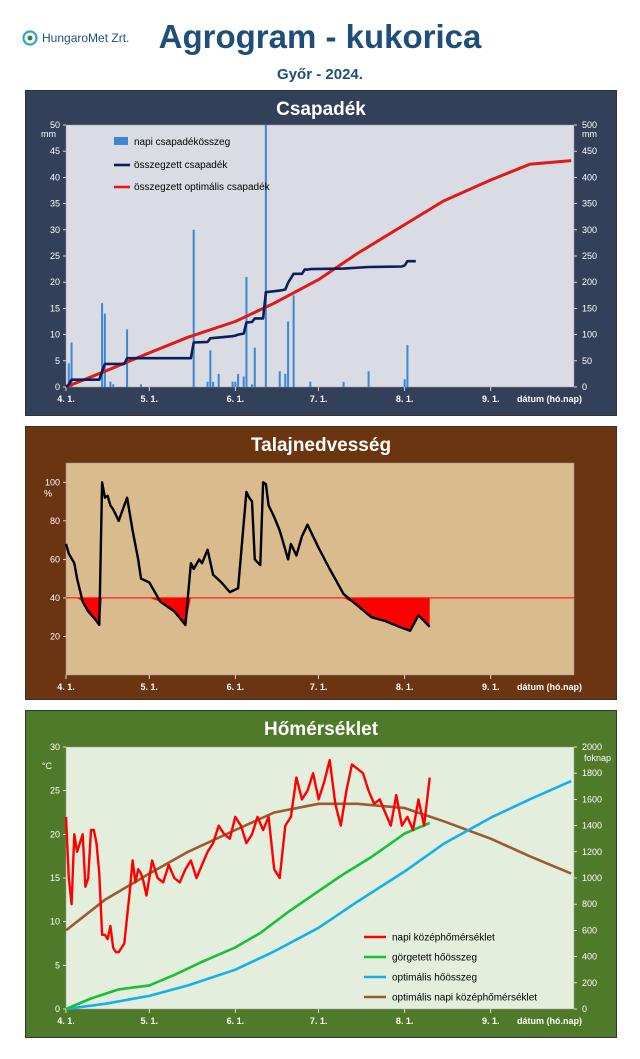 This screenshot has height=1059, width=640. Describe the element at coordinates (320, 36) in the screenshot. I see `page-title: Agrogram - kukorica` at that location.